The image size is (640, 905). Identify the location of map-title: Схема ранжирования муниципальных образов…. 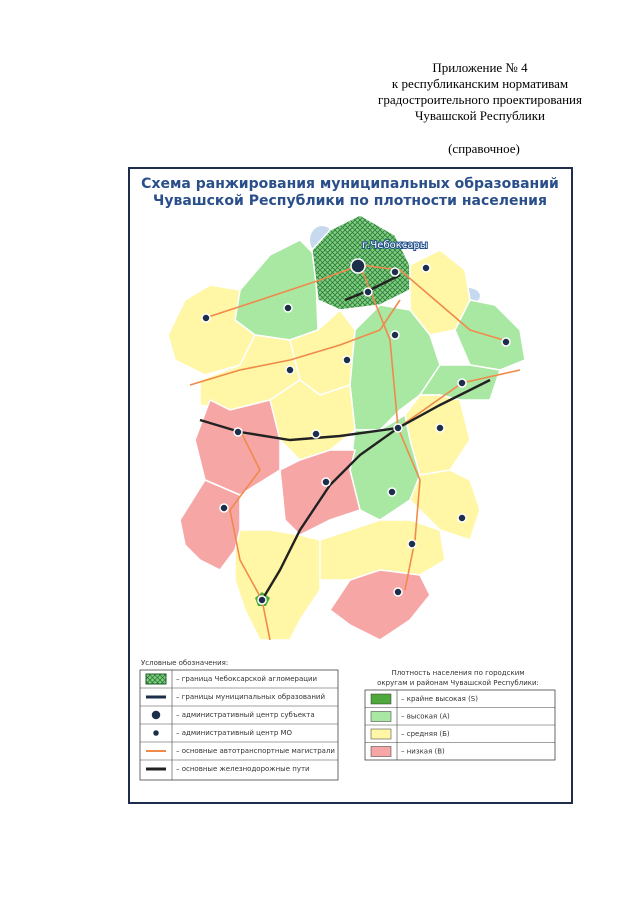
(350, 184).